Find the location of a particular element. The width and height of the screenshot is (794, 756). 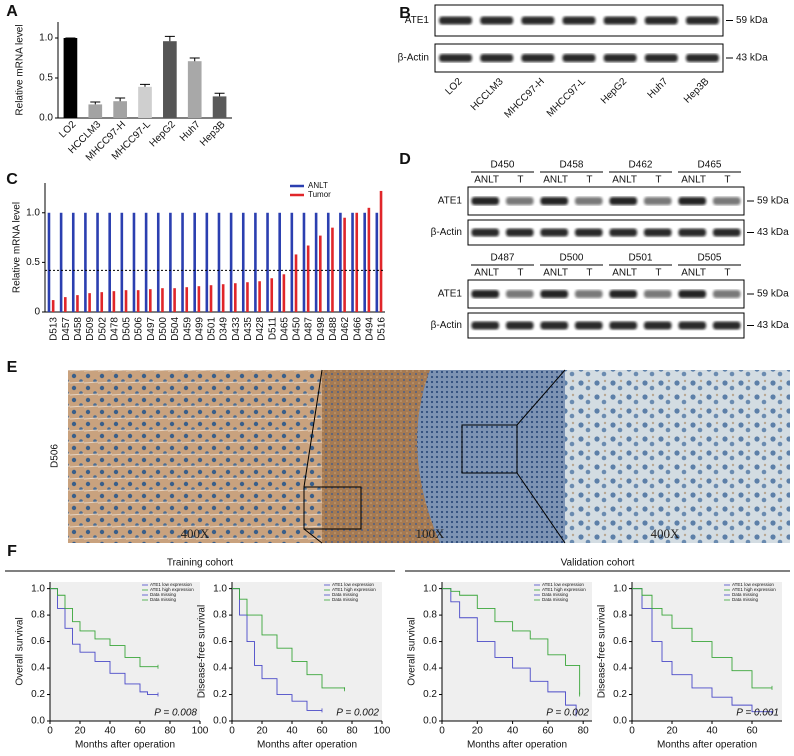

x-tick-label: D502 is located at coordinates (102, 329).